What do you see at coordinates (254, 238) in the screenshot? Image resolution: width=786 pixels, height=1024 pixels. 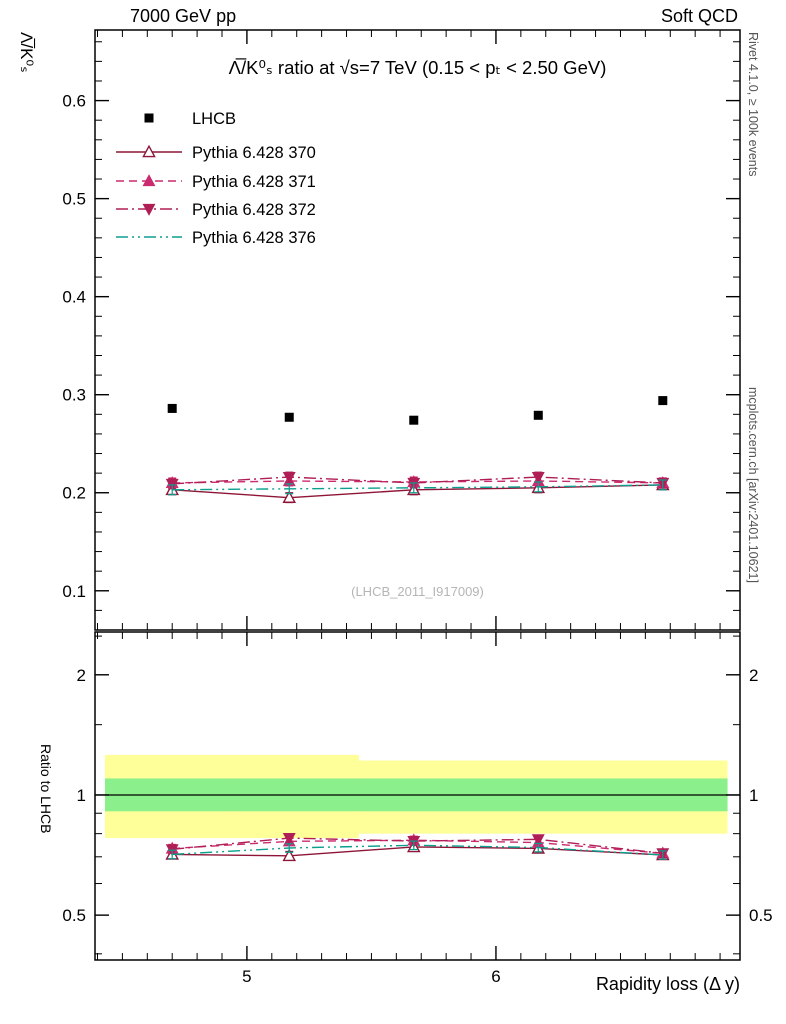 I see `legend-label: Pythia 6.428 376` at bounding box center [254, 238].